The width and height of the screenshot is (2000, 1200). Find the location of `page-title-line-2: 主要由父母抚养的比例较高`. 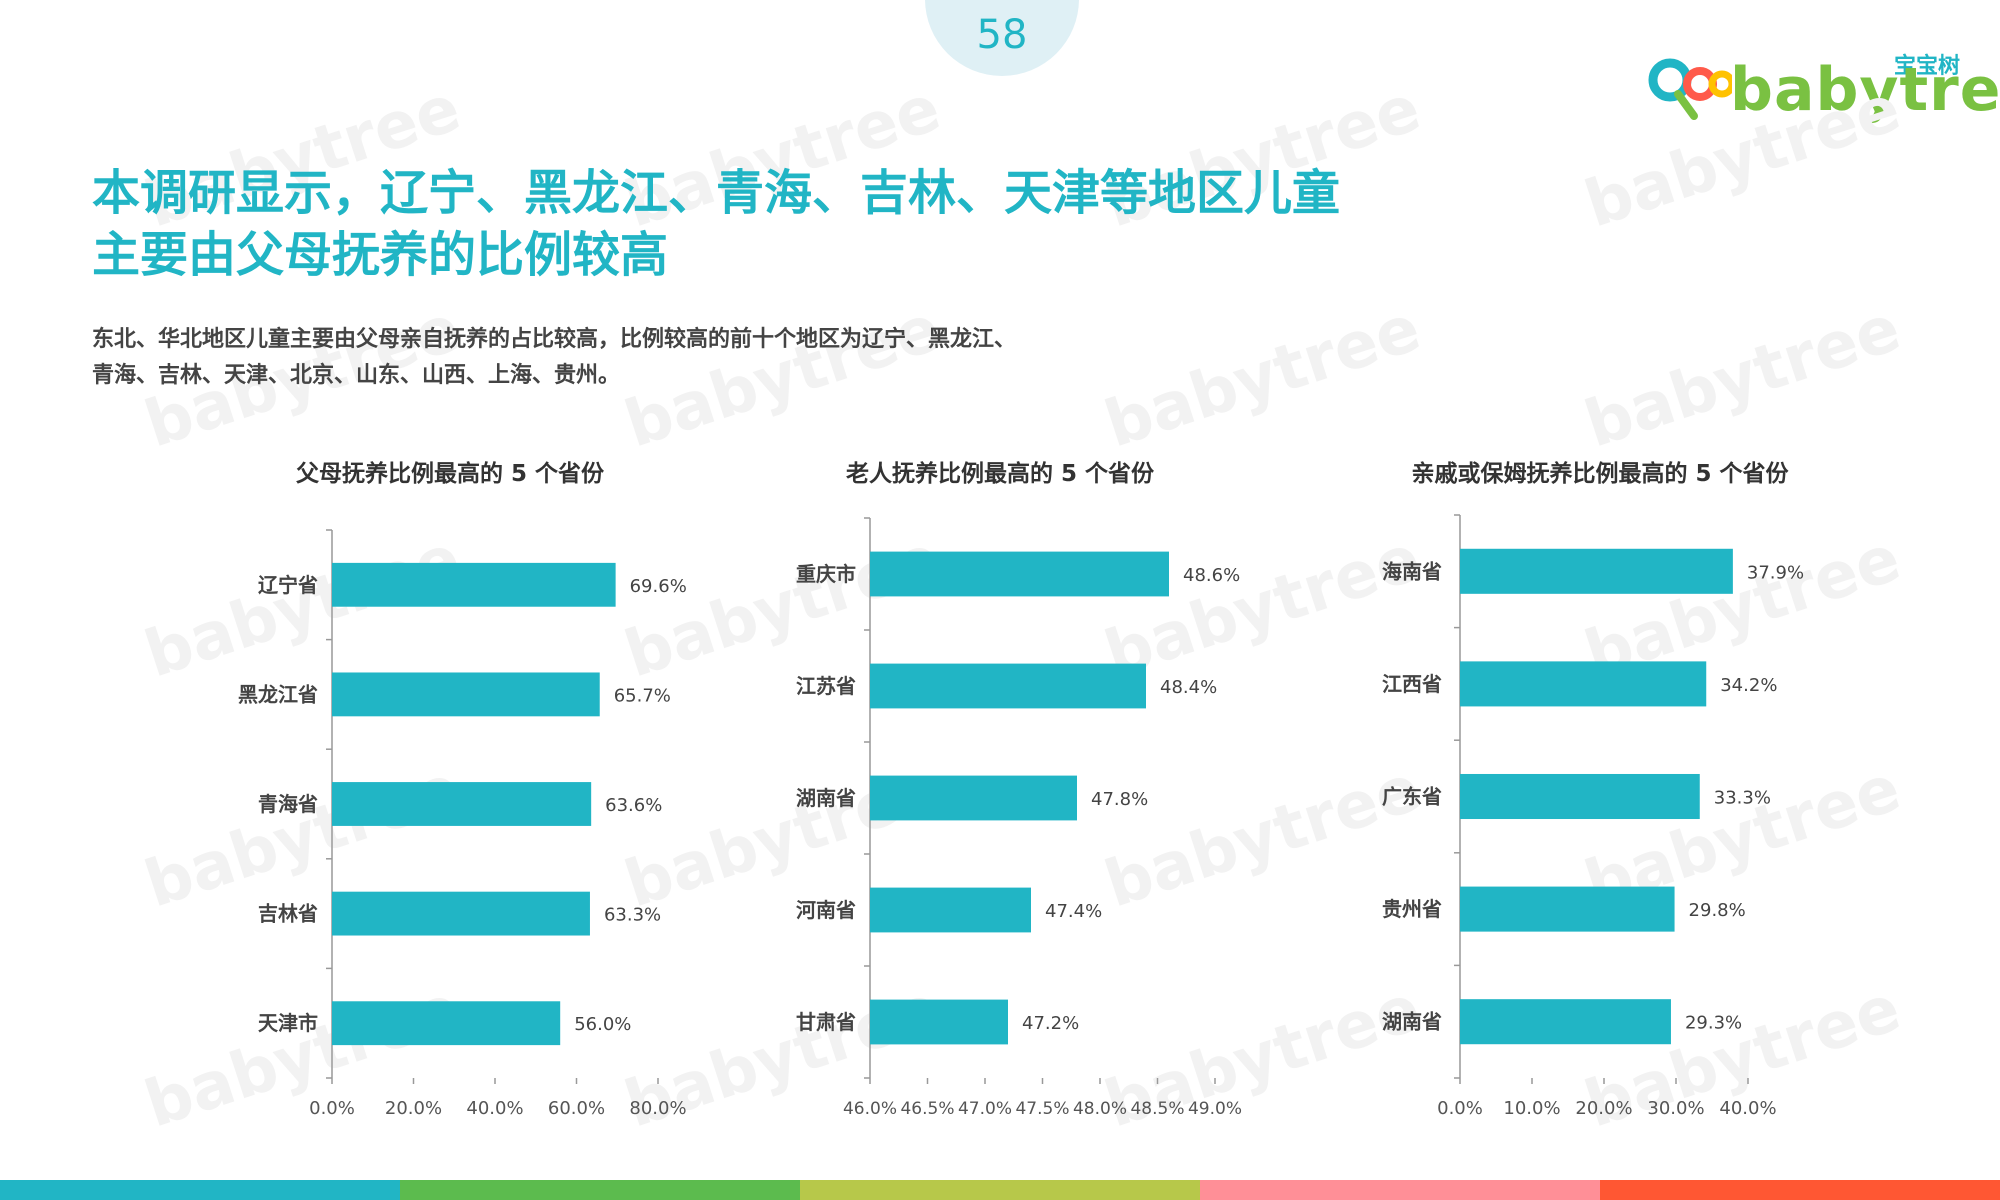

page-title-line-2: 主要由父母抚养的比例较高 is located at coordinates (380, 255).